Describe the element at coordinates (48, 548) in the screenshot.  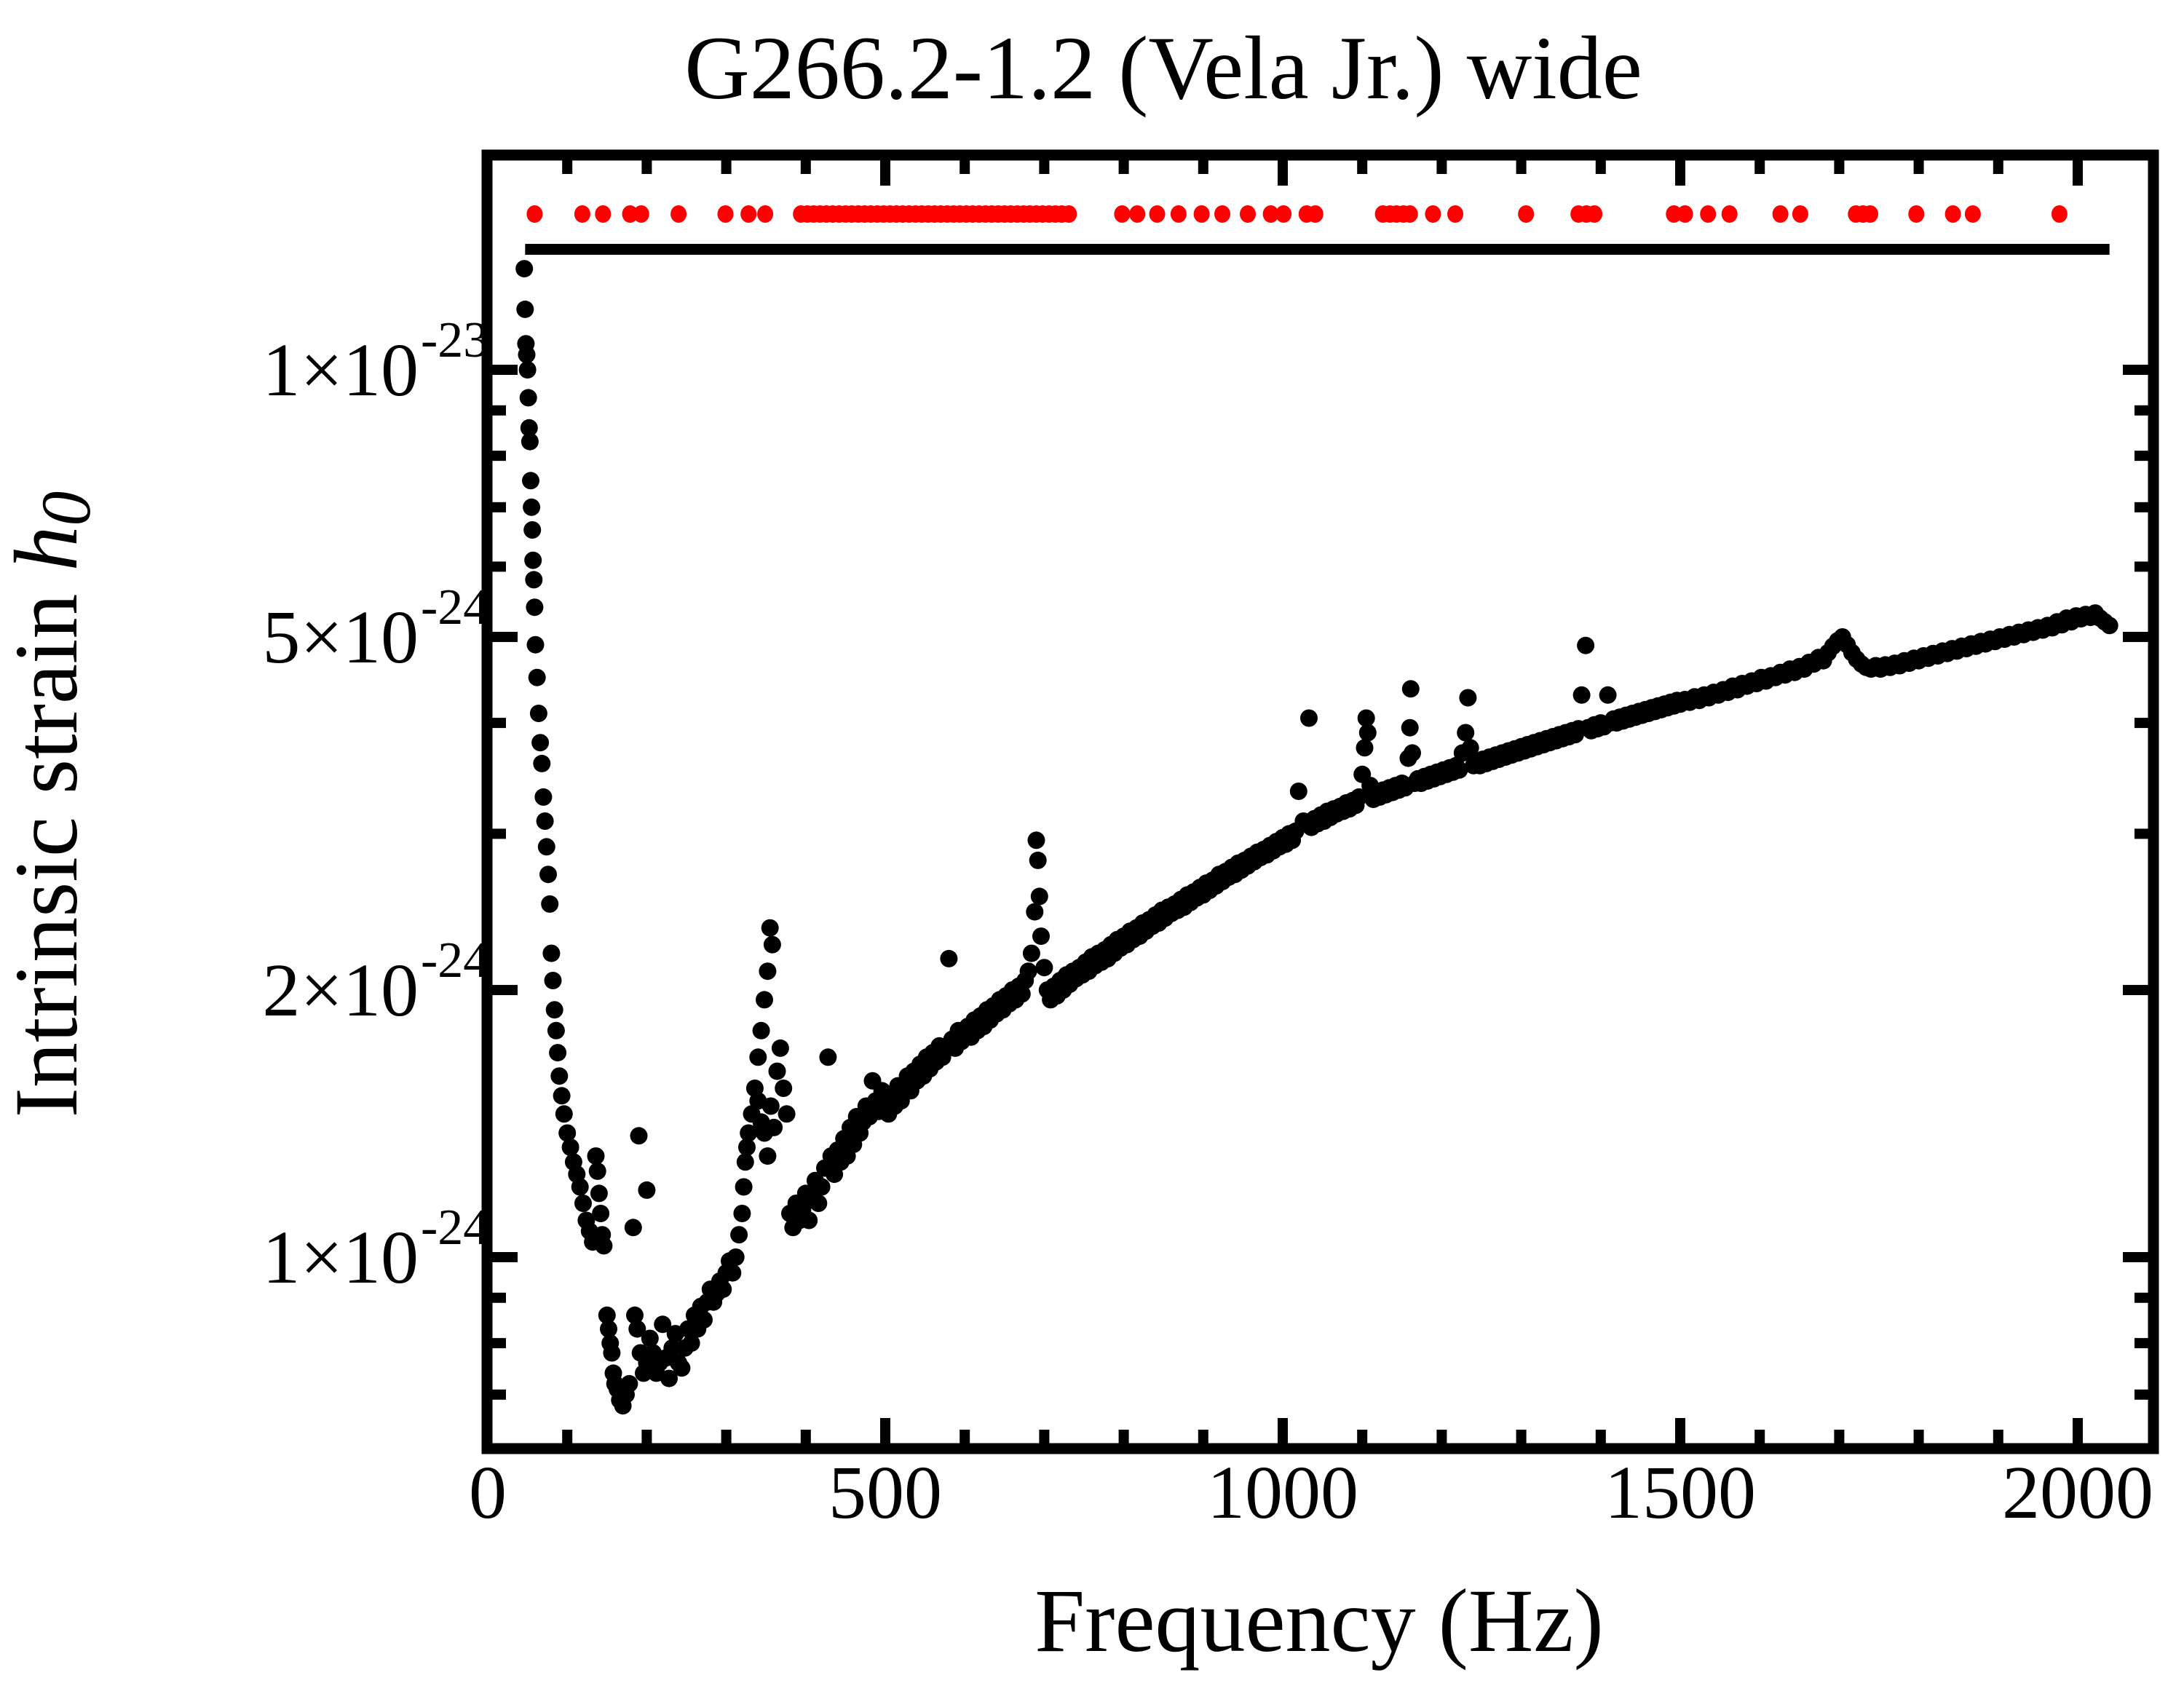
I see `y-axis-label-symbol: h` at that location.